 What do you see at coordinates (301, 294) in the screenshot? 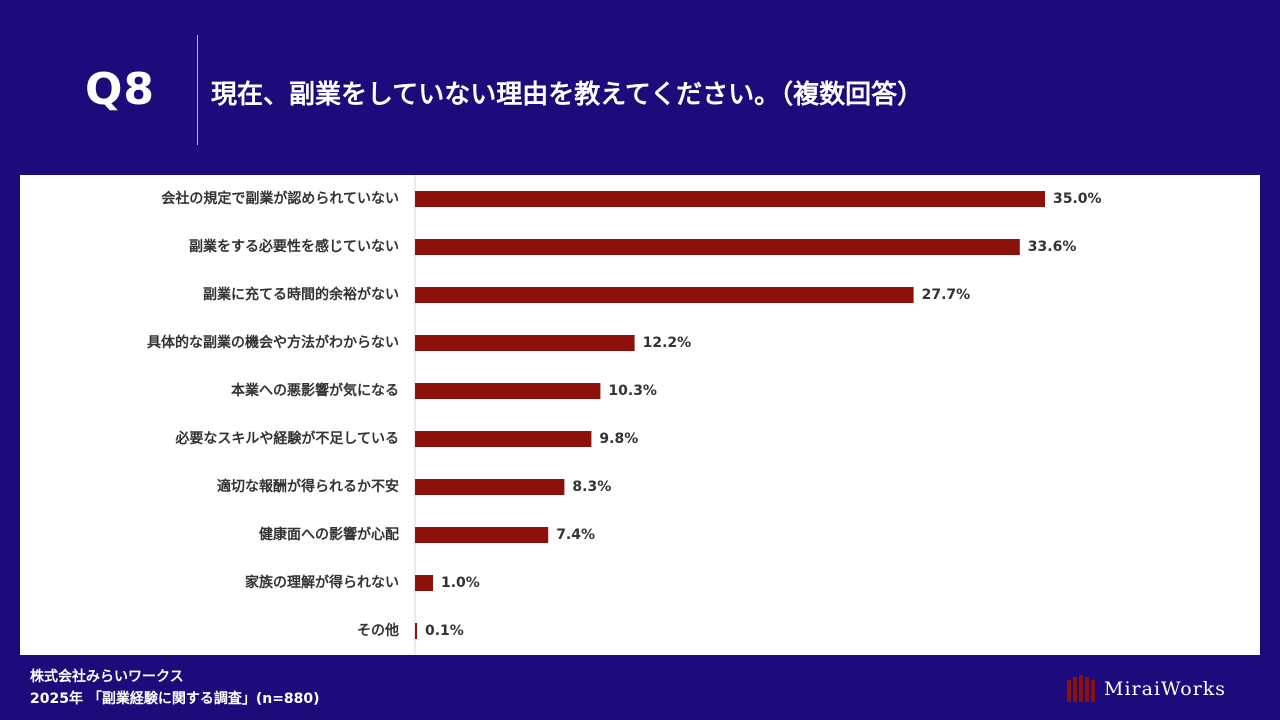
I see `category-label: 副業に充てる時間的余裕がない` at bounding box center [301, 294].